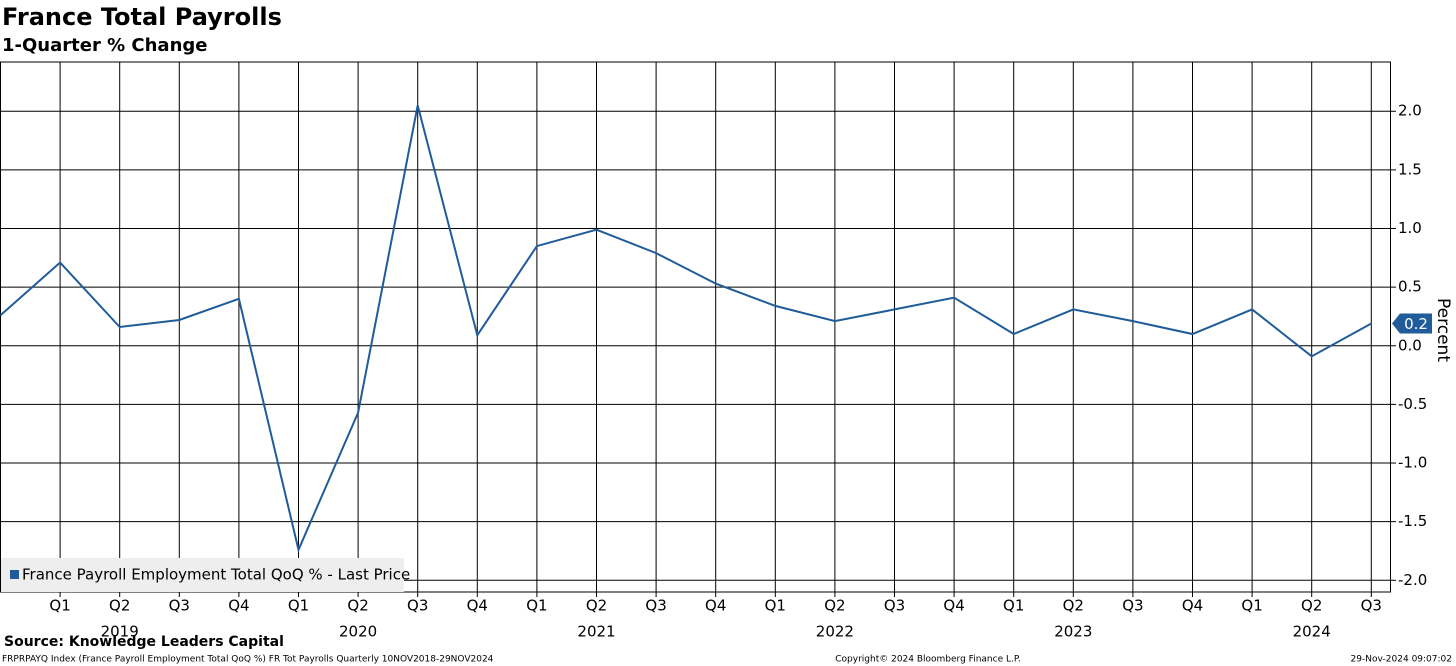  What do you see at coordinates (1410, 111) in the screenshot?
I see `y-tick-label: 2.0` at bounding box center [1410, 111].